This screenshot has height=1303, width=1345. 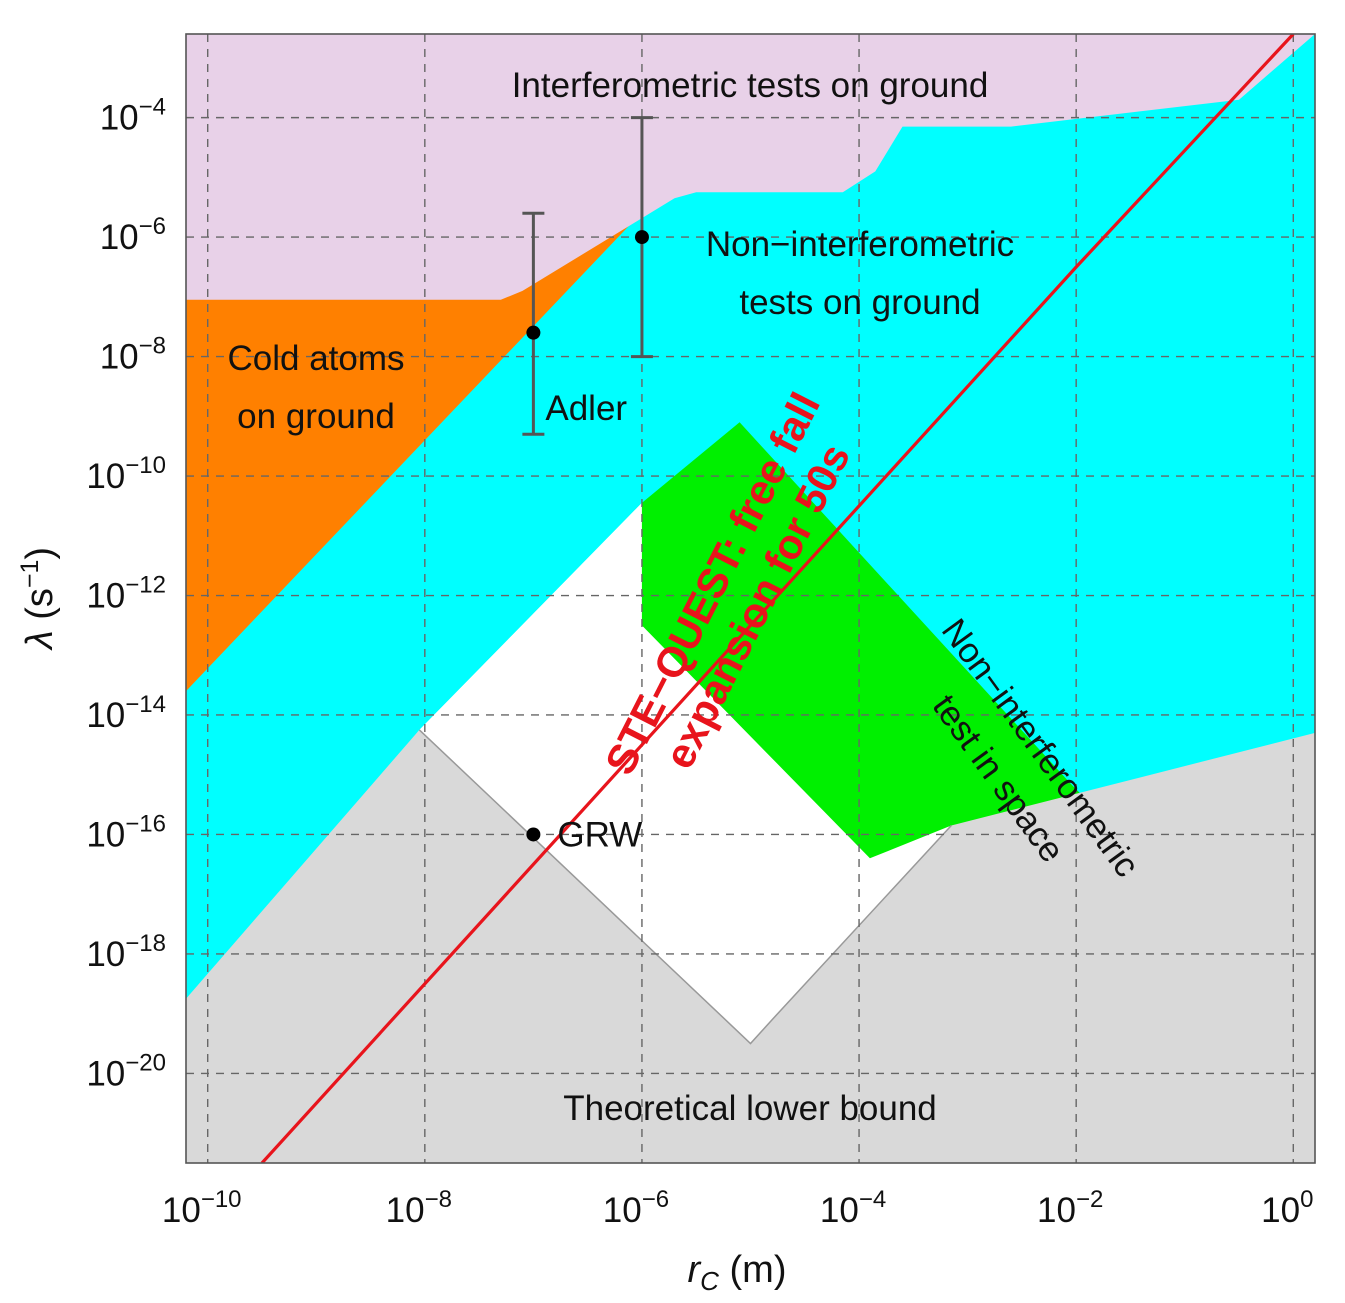 I want to click on region-cold-atoms, so click(x=441, y=440).